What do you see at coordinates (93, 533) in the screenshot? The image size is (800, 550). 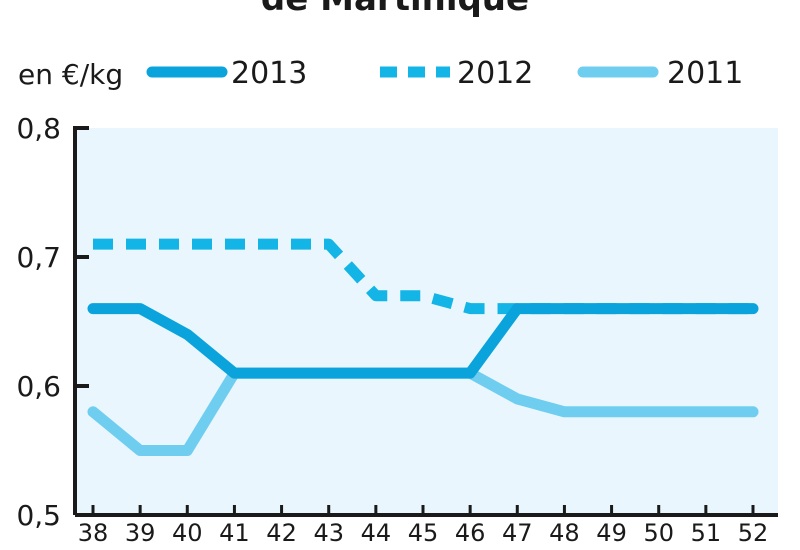 I see `x-tick-label: 38` at bounding box center [93, 533].